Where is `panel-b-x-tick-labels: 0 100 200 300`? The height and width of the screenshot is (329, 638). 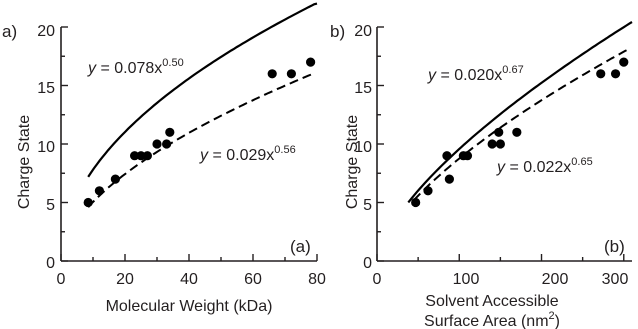 panel-b-x-tick-labels: 0 100 200 300 is located at coordinates (501, 279).